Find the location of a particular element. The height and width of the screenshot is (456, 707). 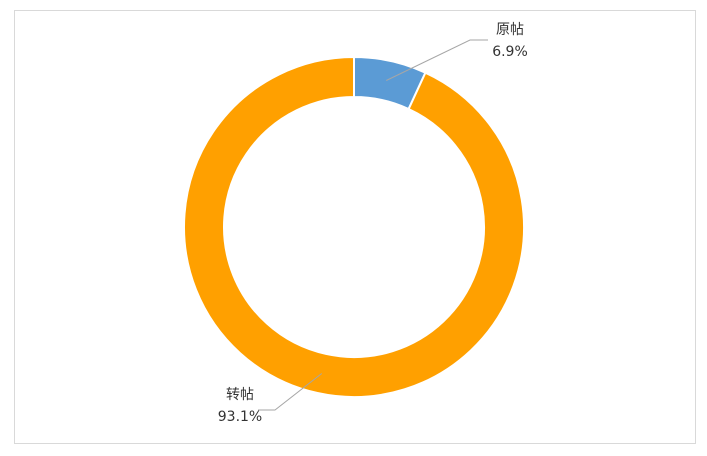

slice-label: 转帖 is located at coordinates (240, 395).